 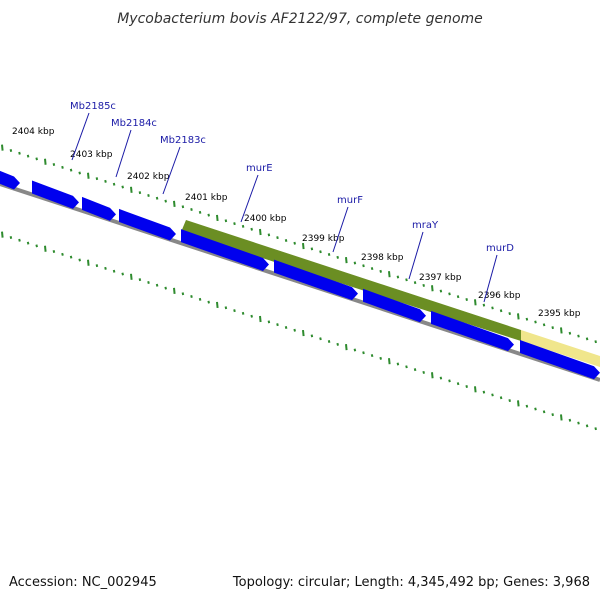 What do you see at coordinates (148, 177) in the screenshot?
I see `kbp-label: 2402 kbp` at bounding box center [148, 177].